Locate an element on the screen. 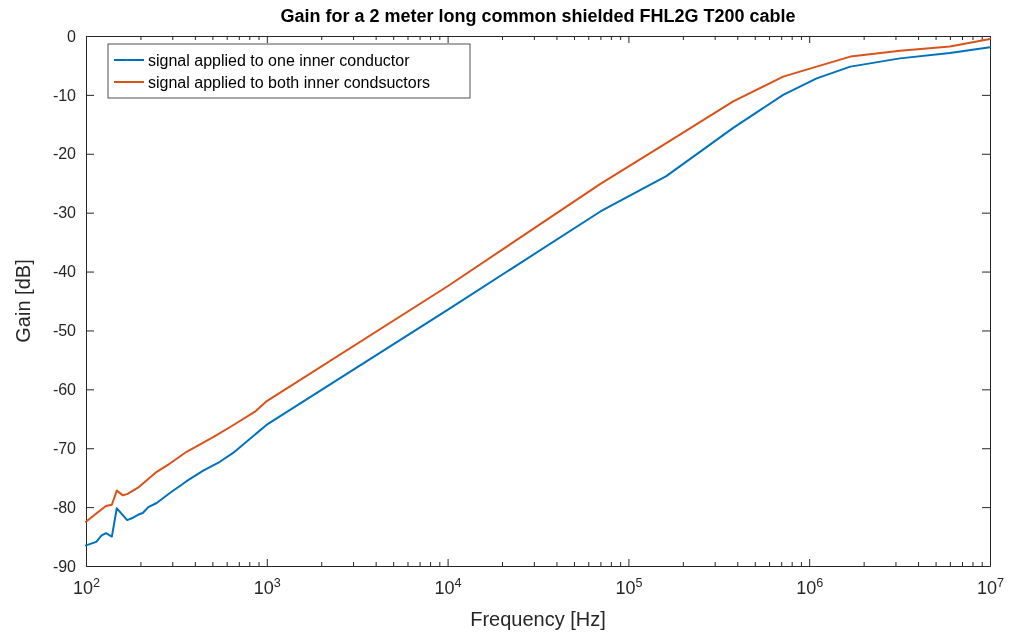  chart-title: Gain for a 2 meter long common shielded FHL2G T200 cable is located at coordinates (538, 16).